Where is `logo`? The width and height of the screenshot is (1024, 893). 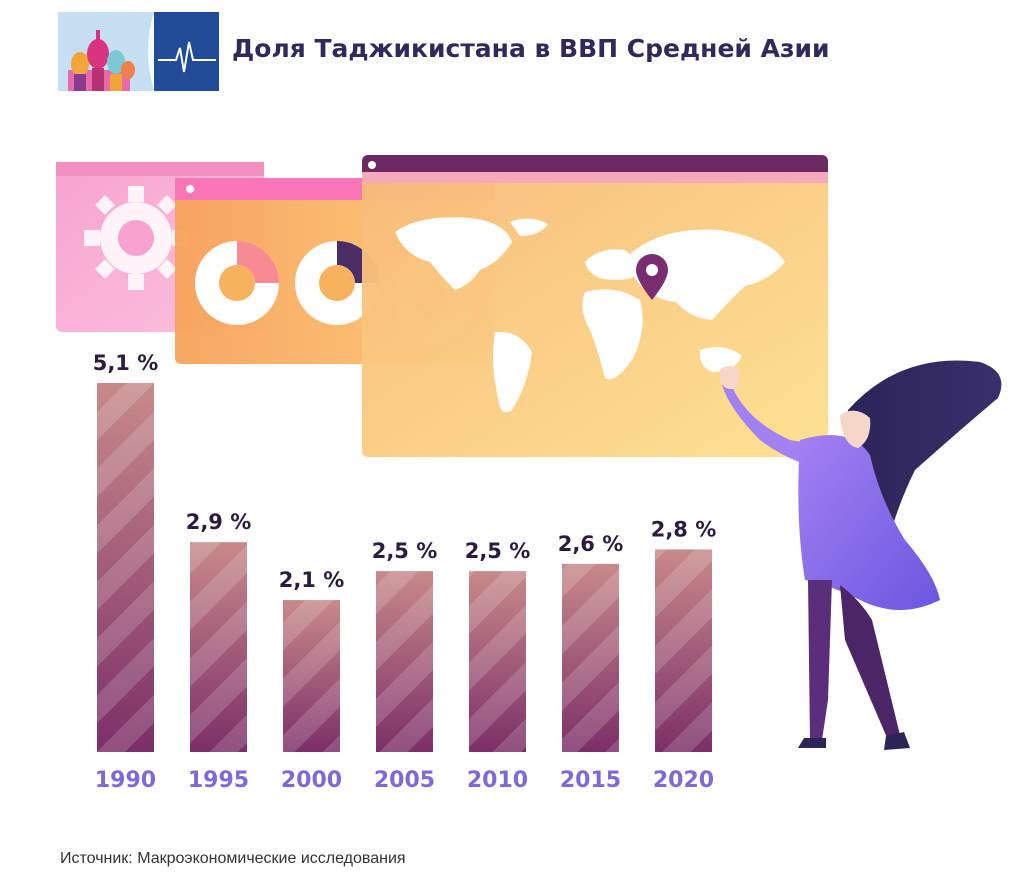 logo is located at coordinates (138, 51).